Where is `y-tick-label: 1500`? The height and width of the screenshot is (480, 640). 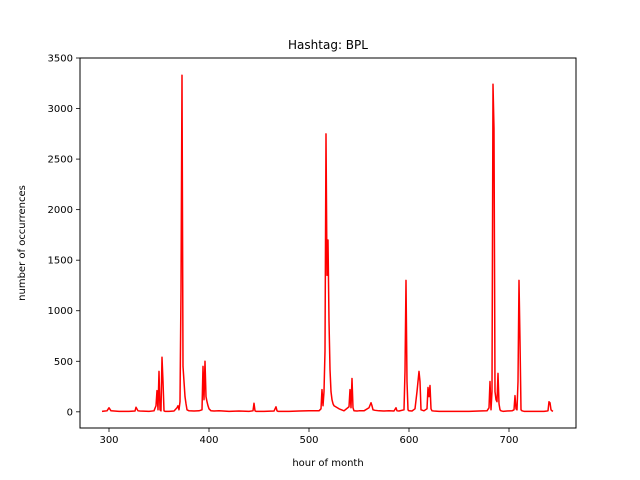 y-tick-label: 1500 is located at coordinates (60, 261).